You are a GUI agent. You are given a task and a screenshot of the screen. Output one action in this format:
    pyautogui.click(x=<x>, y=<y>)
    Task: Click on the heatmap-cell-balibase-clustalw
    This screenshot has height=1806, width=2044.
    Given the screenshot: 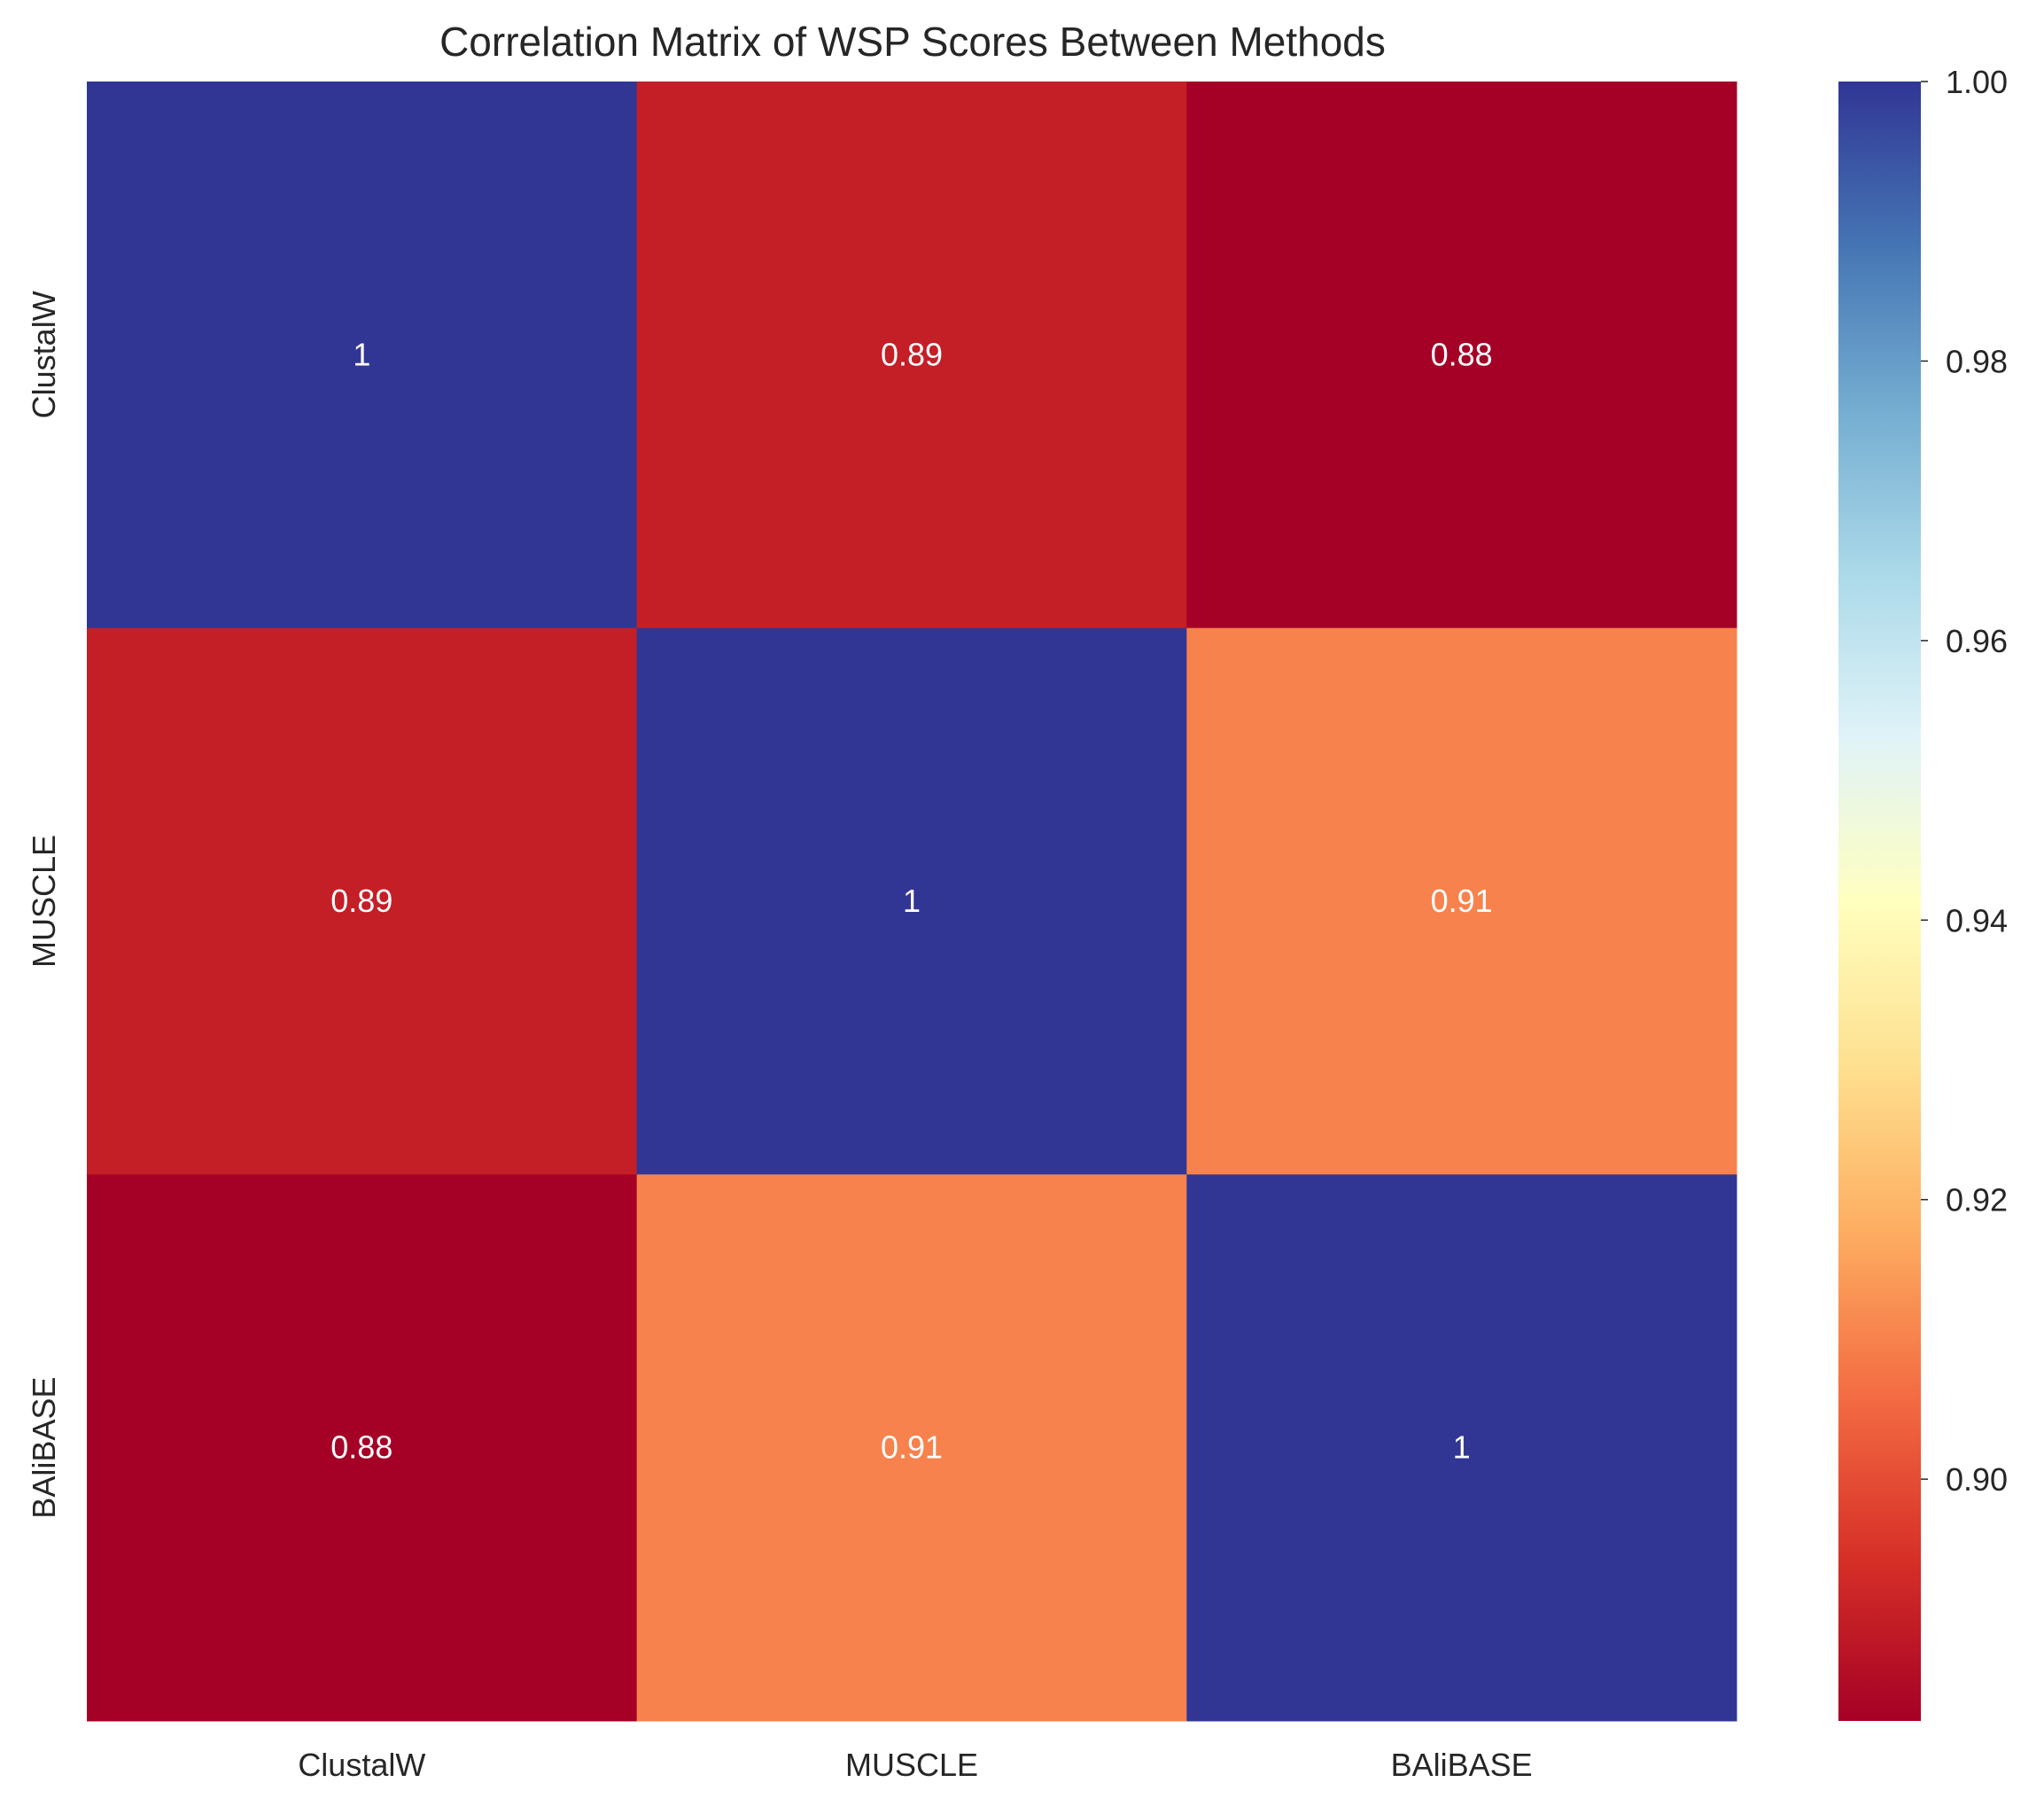 What is the action you would take?
    pyautogui.click(x=362, y=1448)
    